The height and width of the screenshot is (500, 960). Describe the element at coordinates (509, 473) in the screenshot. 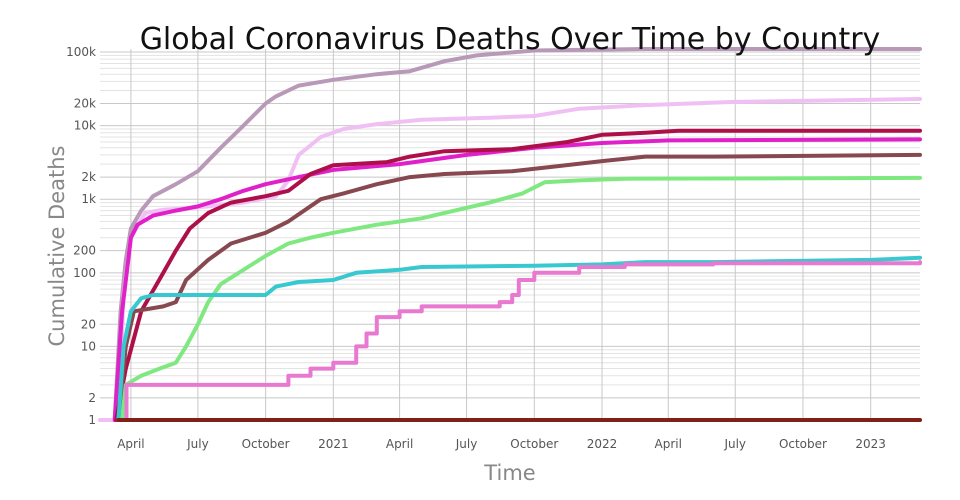

I see `x-axis-title: Time` at that location.